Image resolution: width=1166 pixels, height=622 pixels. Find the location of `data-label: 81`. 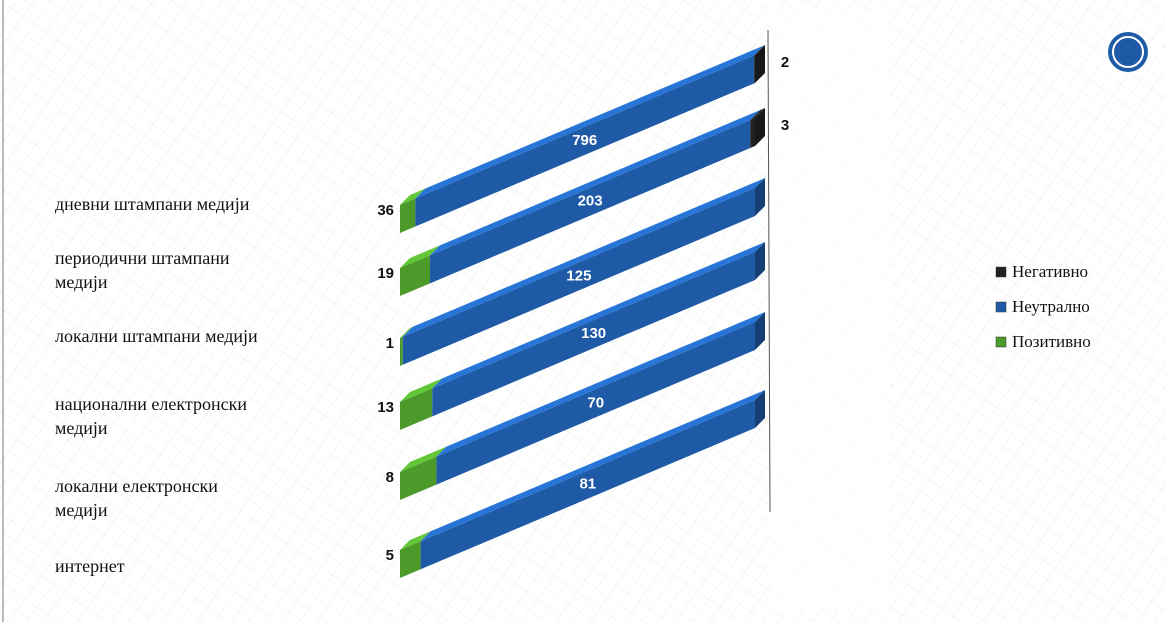

data-label: 81 is located at coordinates (587, 484).